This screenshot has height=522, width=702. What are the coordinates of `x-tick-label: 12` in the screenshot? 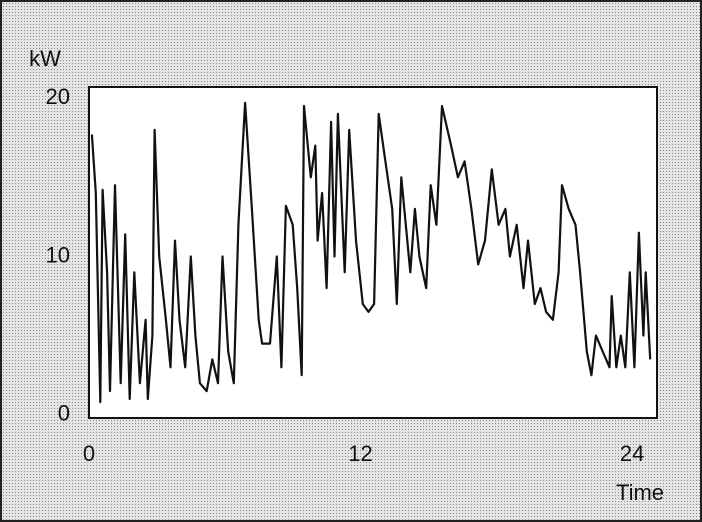 It's located at (360, 453).